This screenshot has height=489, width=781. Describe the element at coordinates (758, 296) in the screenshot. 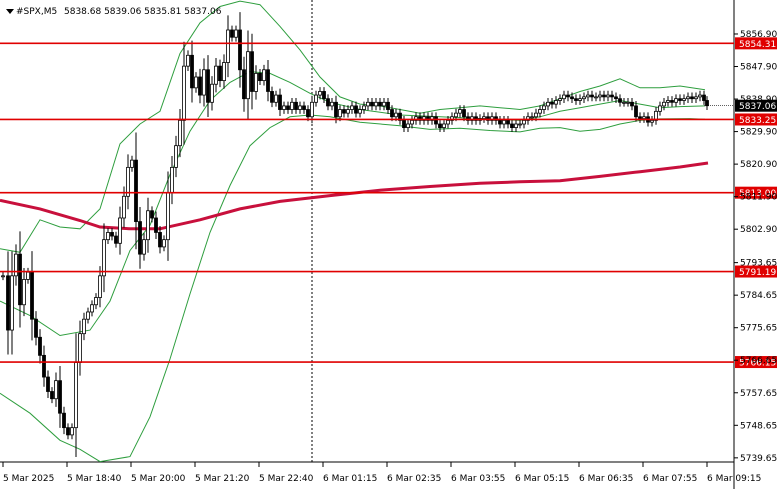

I see `y-tick-label: 5784.65` at that location.